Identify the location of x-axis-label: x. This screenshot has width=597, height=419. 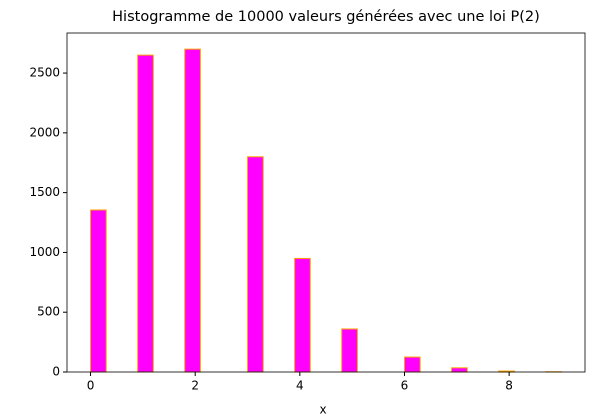
(322, 410).